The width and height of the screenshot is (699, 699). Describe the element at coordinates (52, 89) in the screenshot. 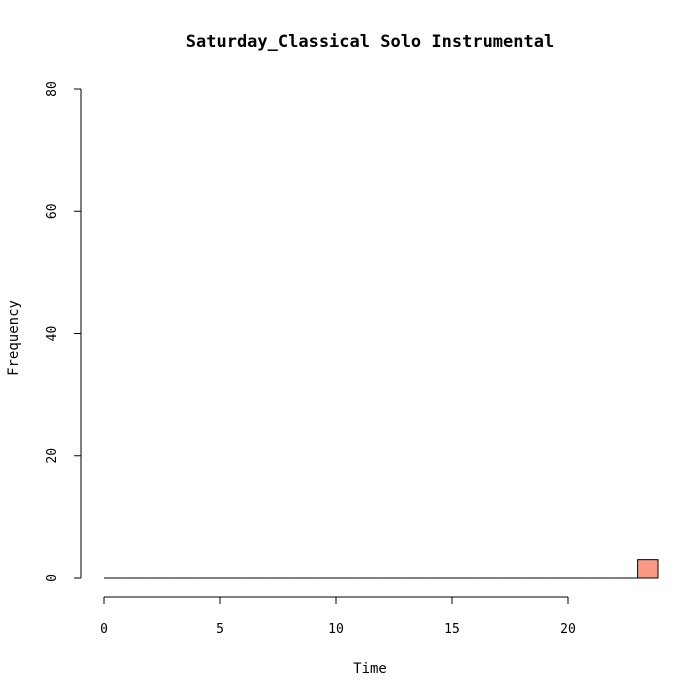

I see `y-tick-label: 80` at that location.